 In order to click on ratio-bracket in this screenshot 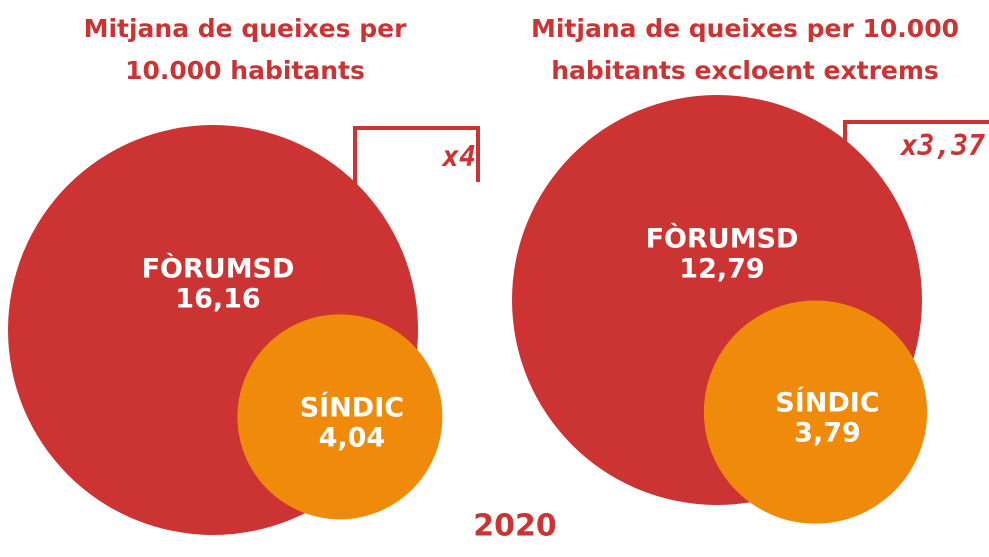, I will do `click(416, 158)`.